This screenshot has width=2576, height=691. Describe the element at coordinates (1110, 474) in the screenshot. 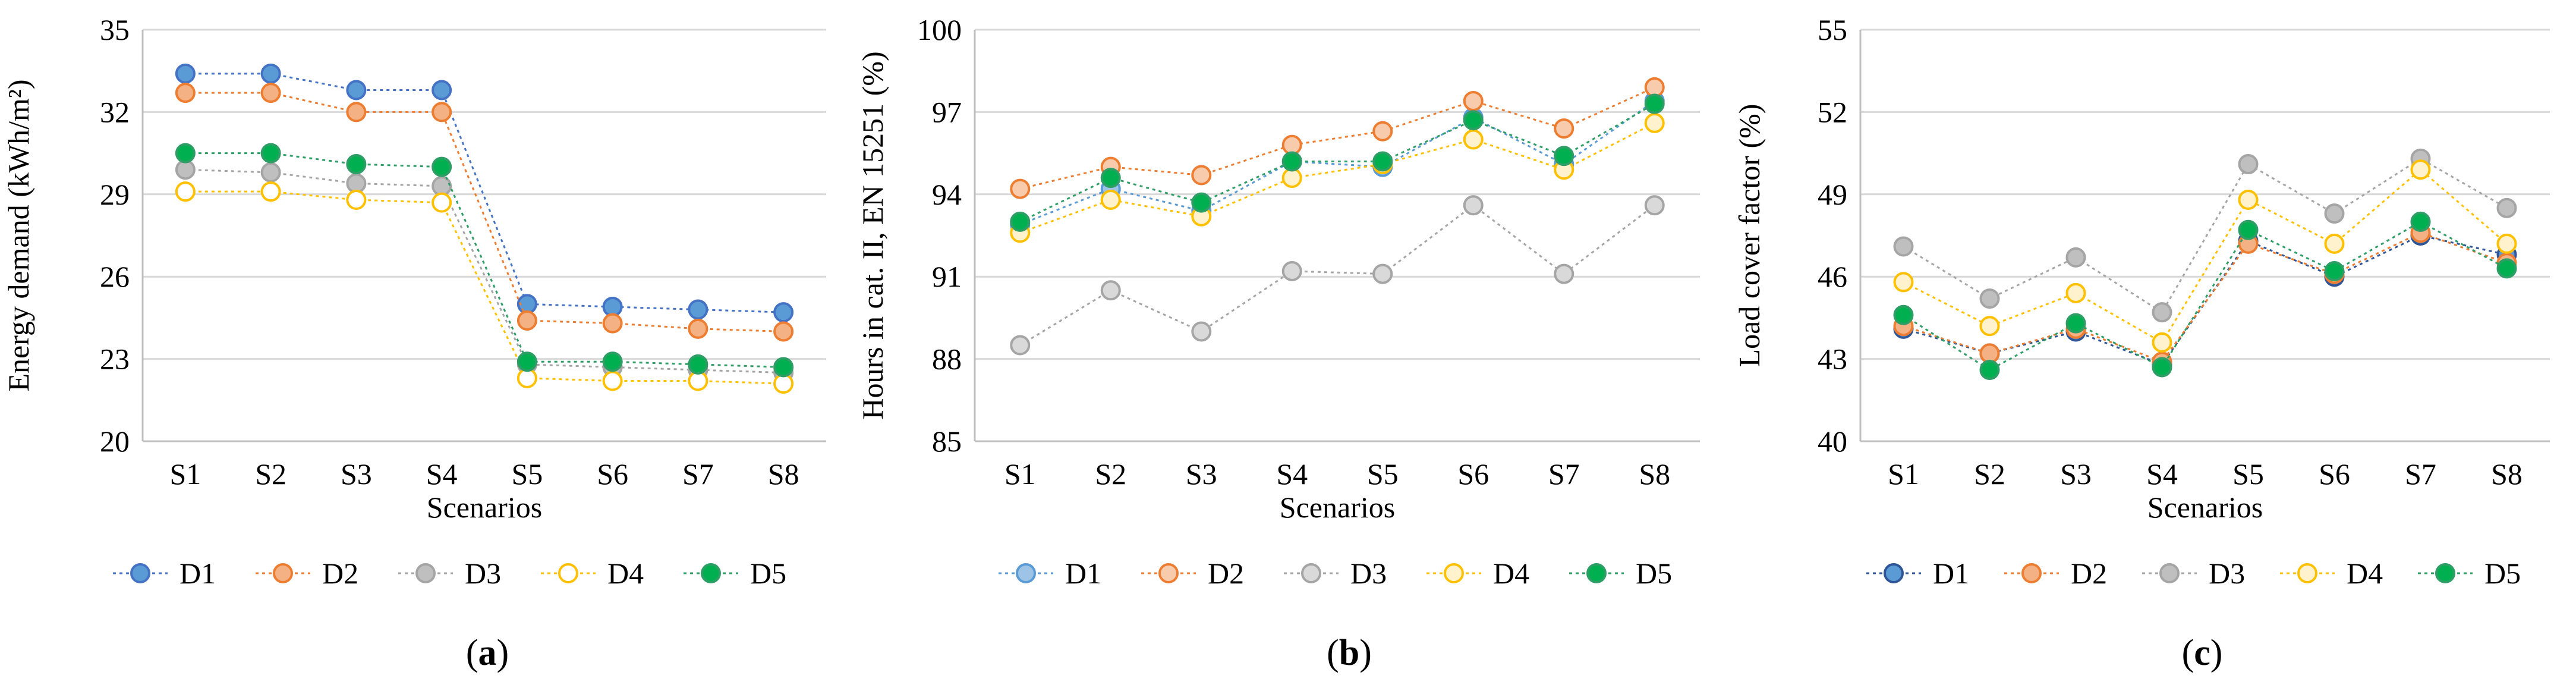

I see `x-tick-label: S2` at that location.